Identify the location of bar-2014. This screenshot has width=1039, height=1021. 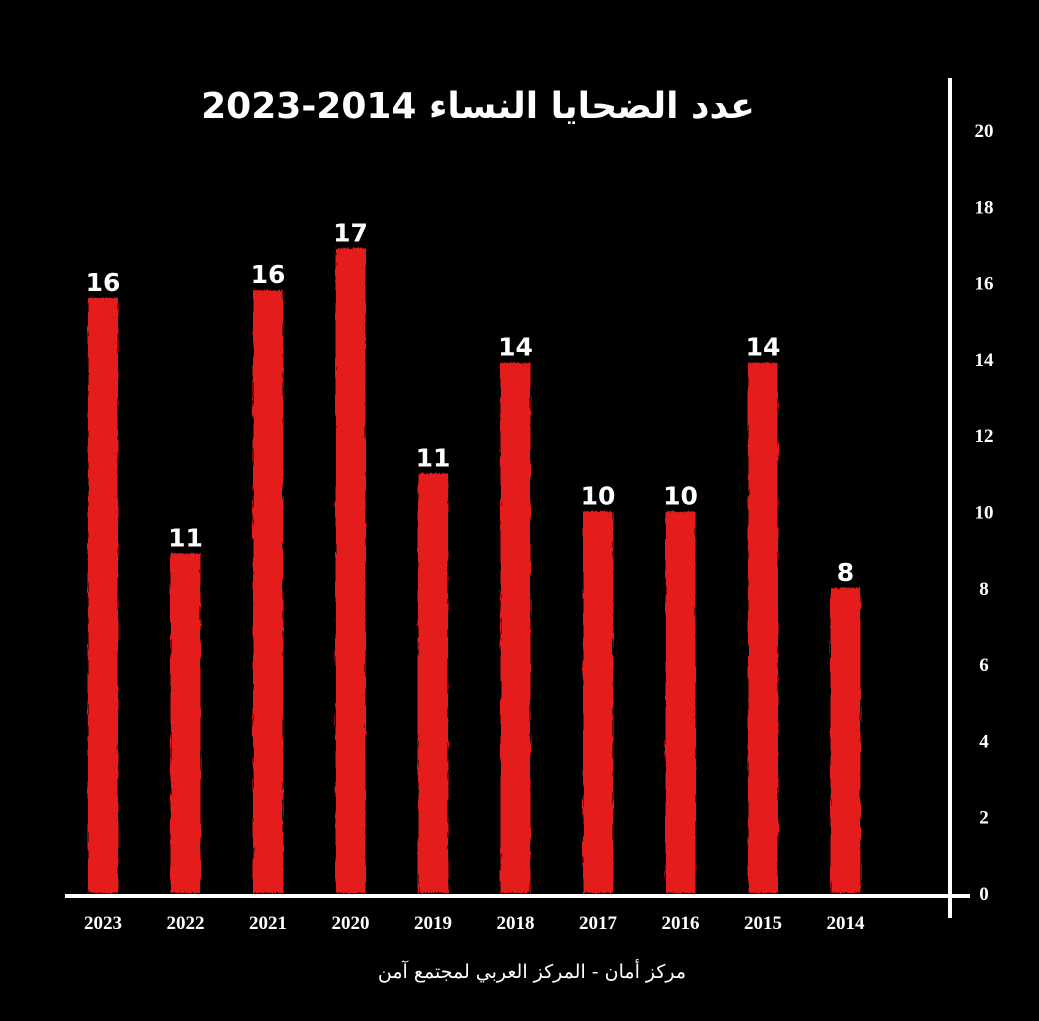
(845, 740).